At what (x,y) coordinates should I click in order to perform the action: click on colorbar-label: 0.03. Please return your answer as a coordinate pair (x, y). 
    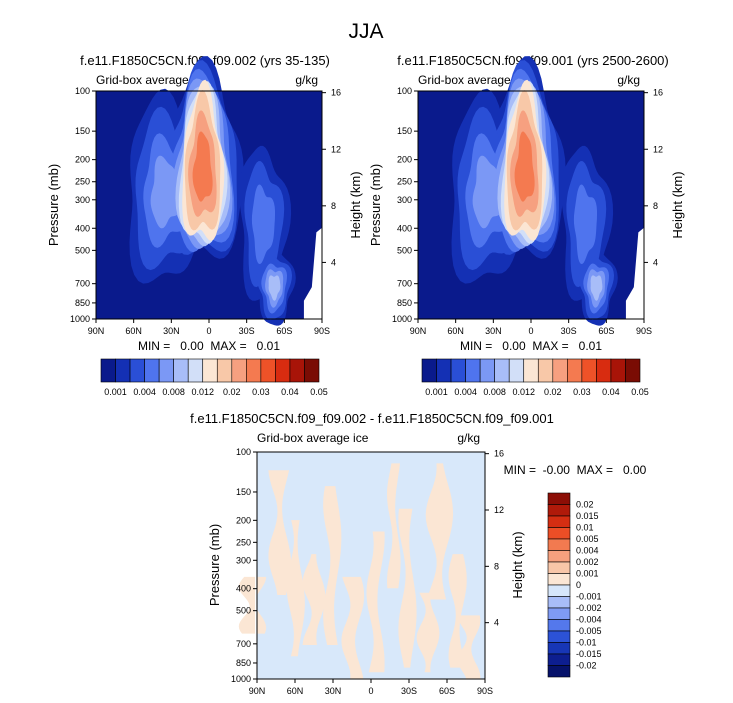
    Looking at the image, I should click on (582, 392).